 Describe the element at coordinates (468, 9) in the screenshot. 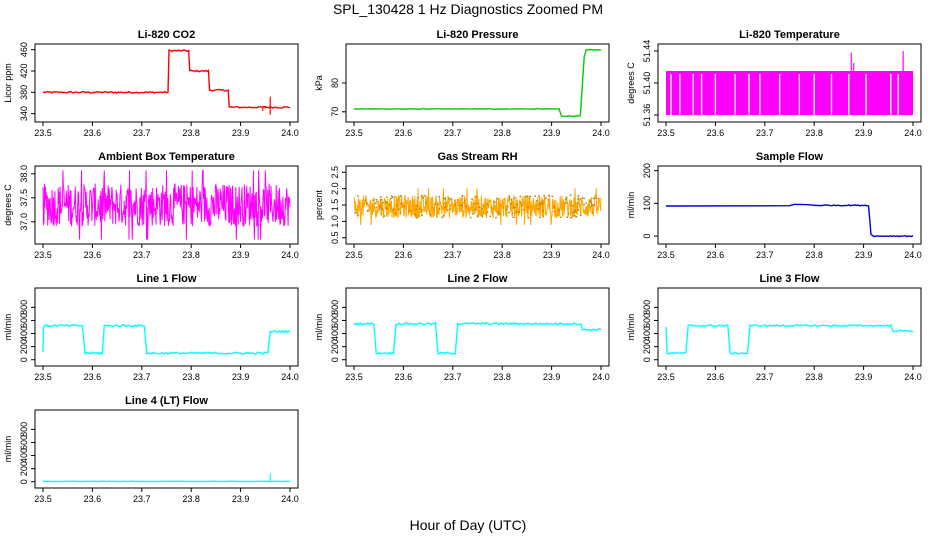

I see `figure-title: SPL_130428 1 Hz Diagnostics Zoomed PM` at that location.